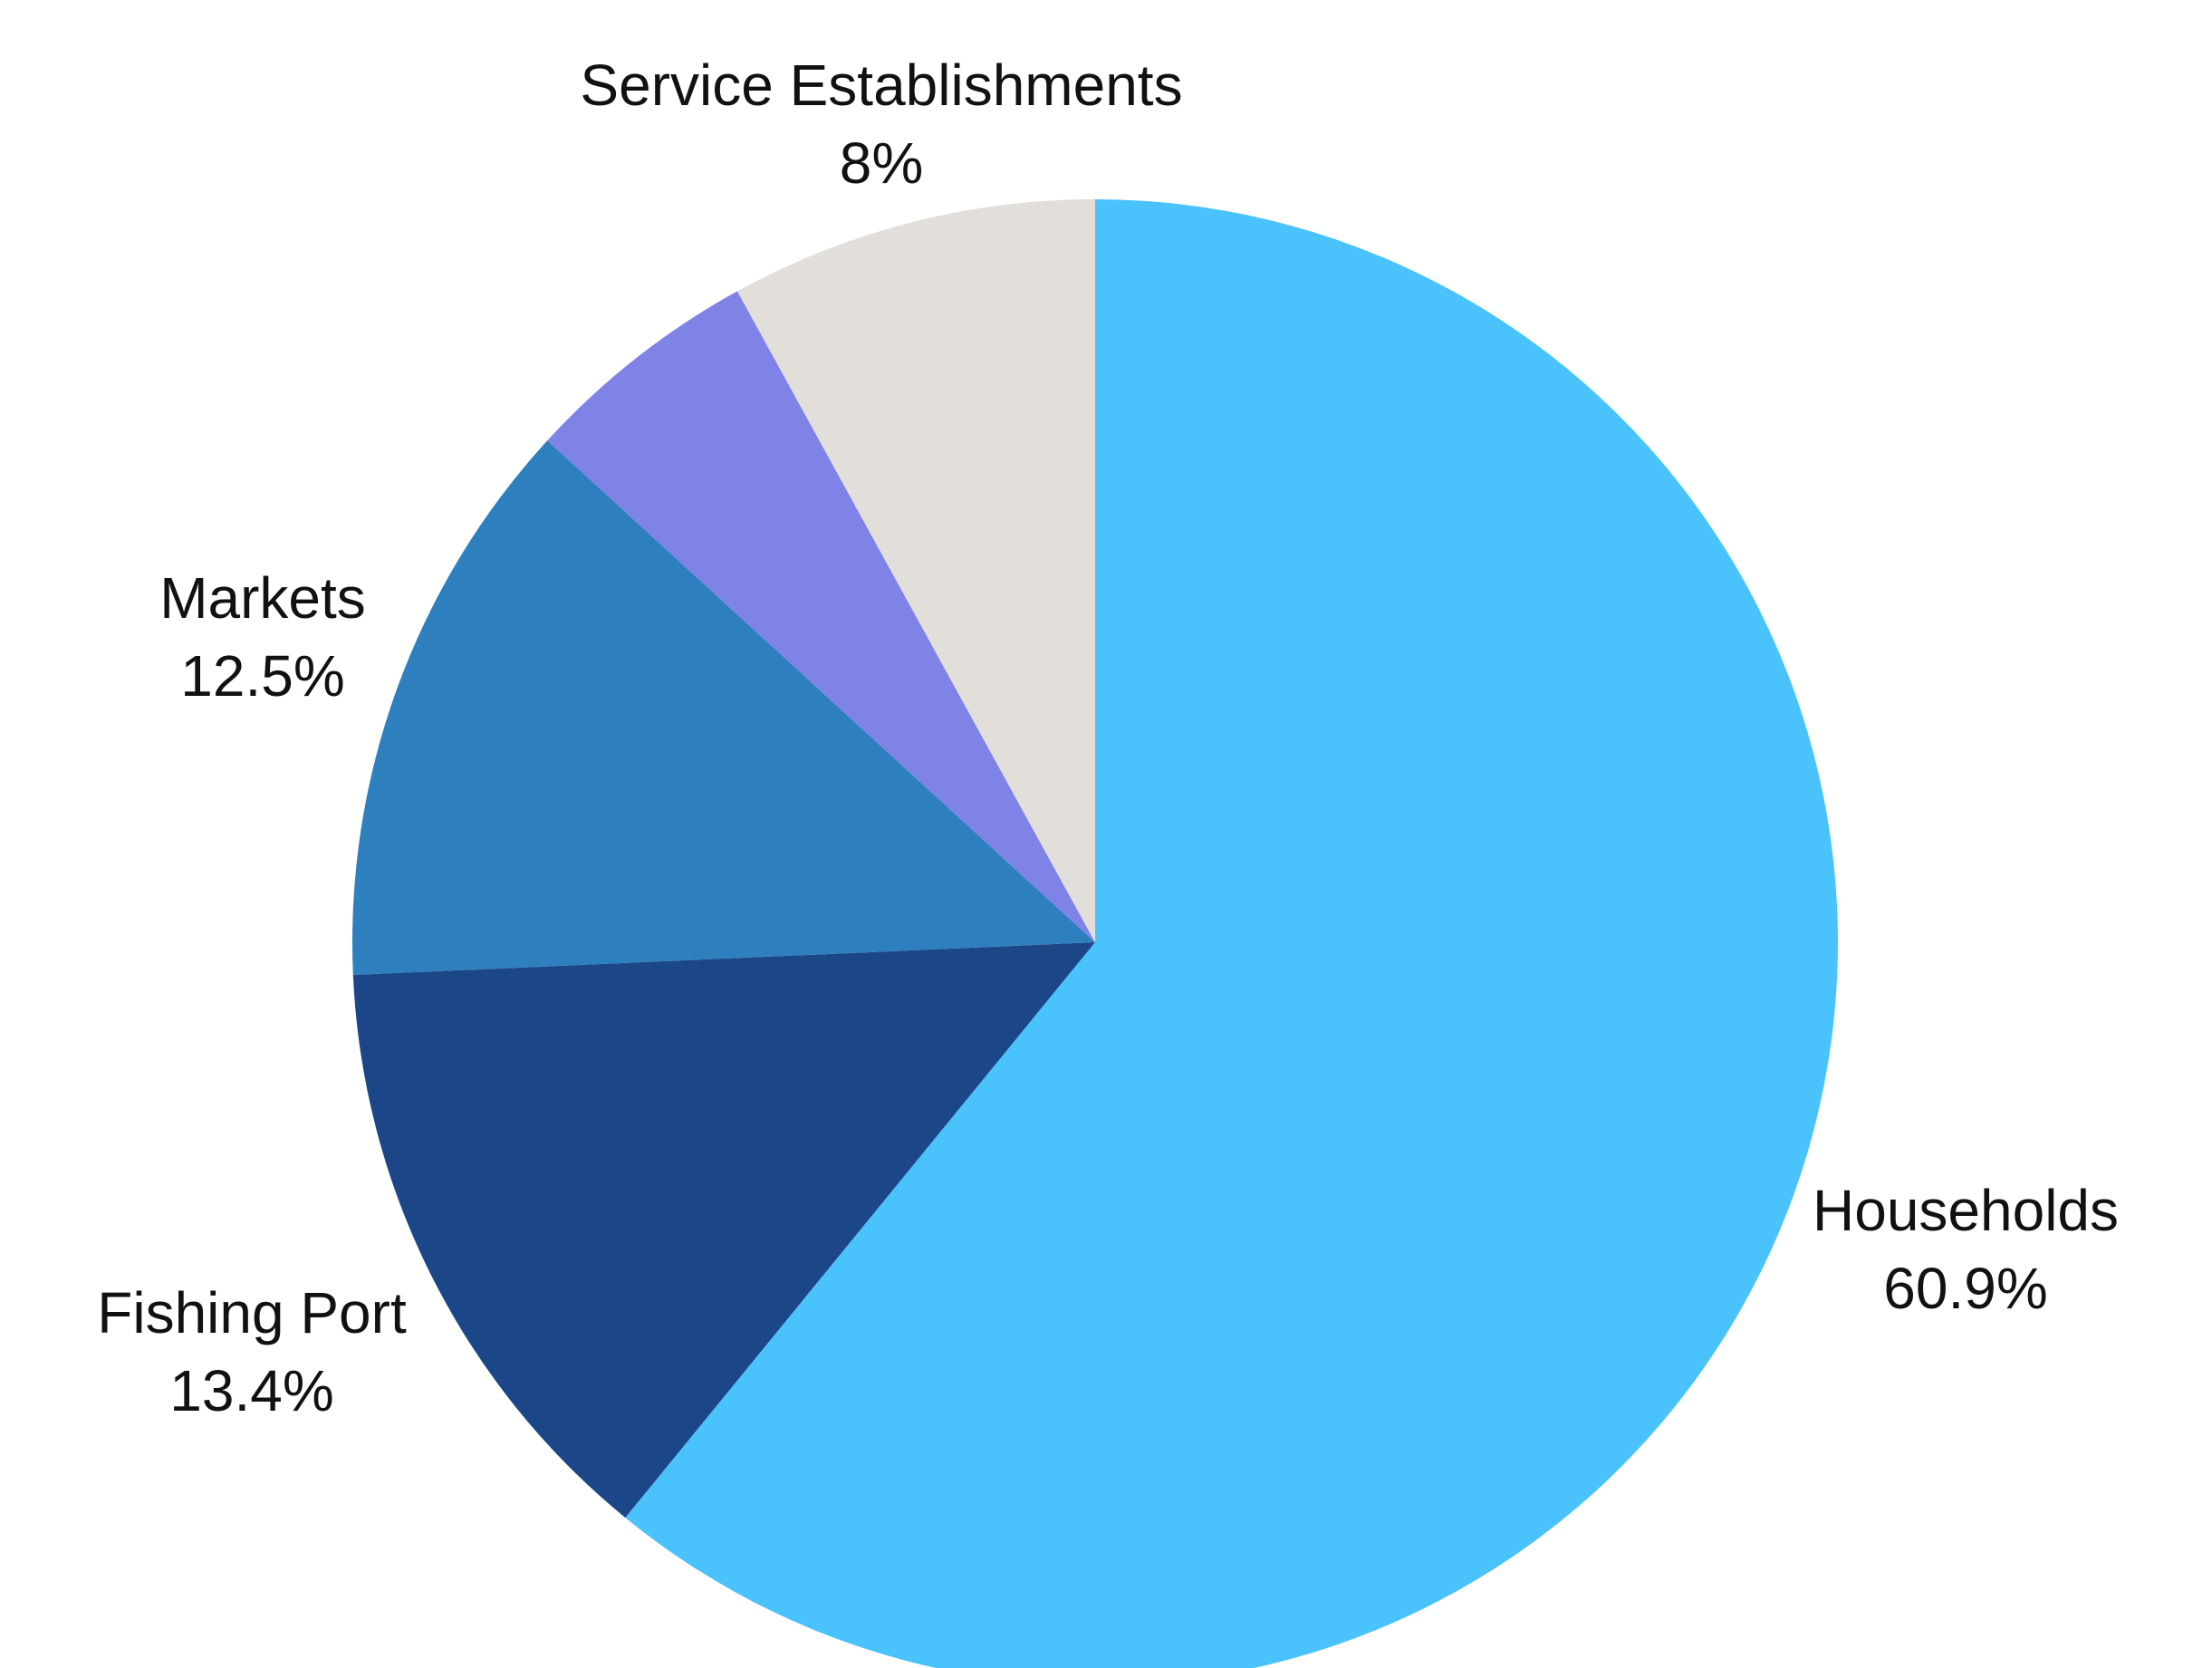 The width and height of the screenshot is (2212, 1668). What do you see at coordinates (915, 570) in the screenshot?
I see `pie-slice-service-establishments` at bounding box center [915, 570].